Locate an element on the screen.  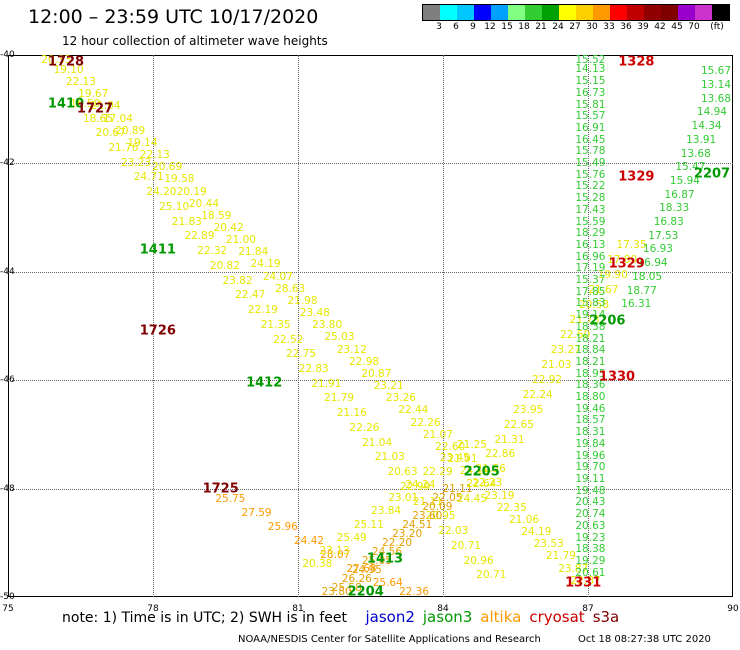
wave-height-value: 19.96 is located at coordinates (590, 455).